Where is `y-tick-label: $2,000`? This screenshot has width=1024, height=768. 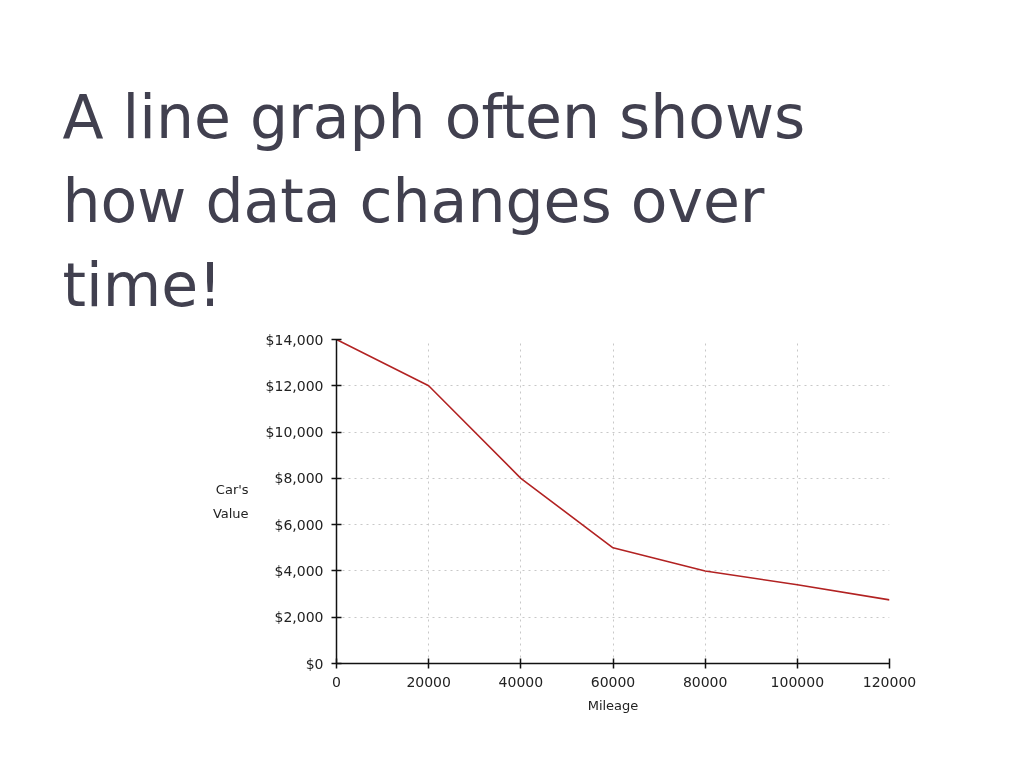 y-tick-label: $2,000 is located at coordinates (299, 617).